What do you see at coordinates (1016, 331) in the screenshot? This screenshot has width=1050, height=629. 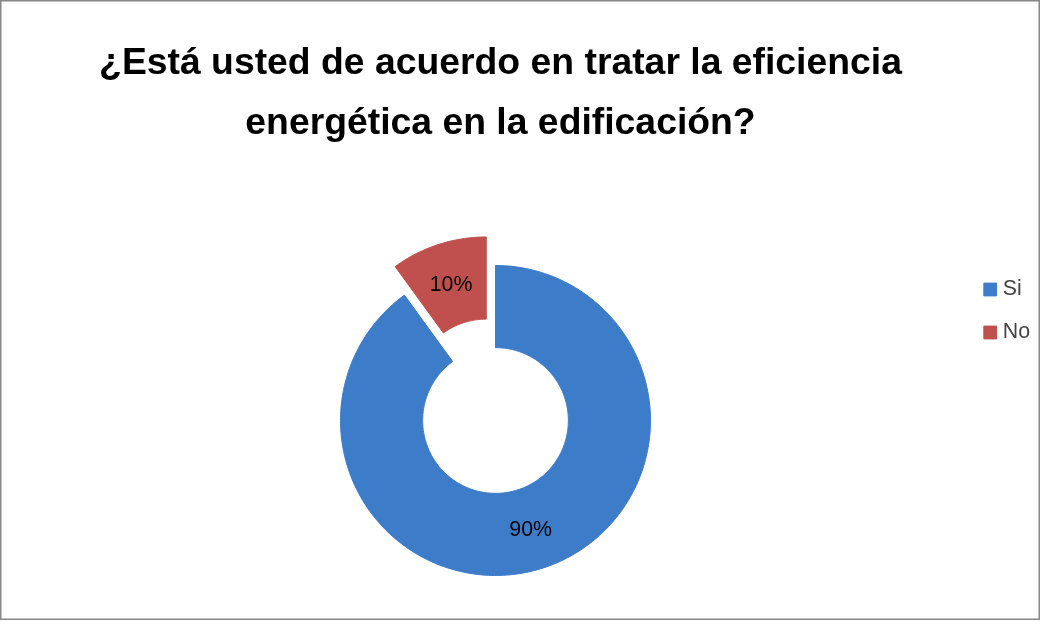 I see `legend-label: No` at bounding box center [1016, 331].